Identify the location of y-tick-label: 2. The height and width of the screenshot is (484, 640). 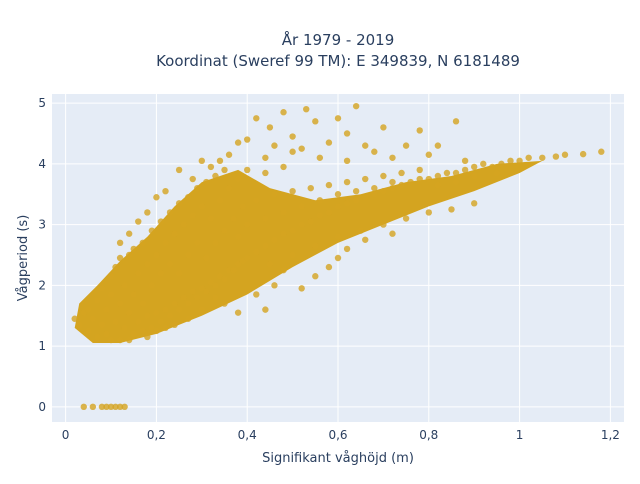
(42, 285).